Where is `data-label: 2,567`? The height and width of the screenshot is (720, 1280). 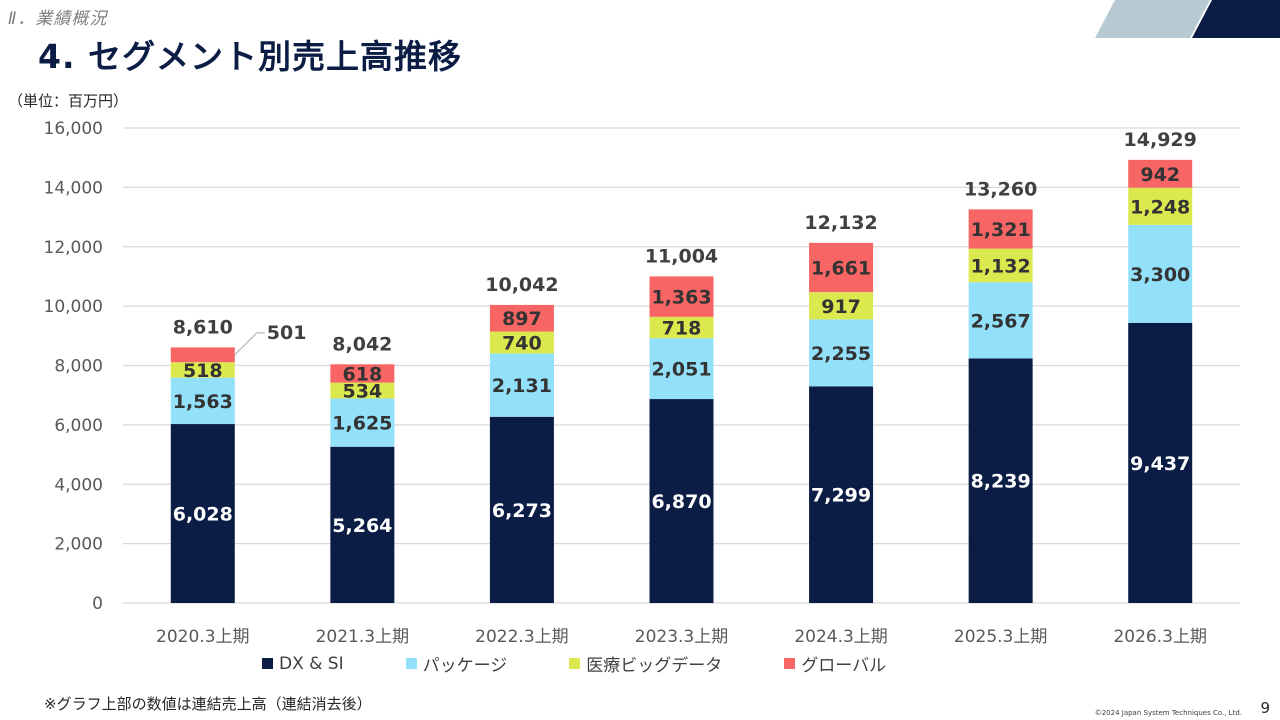
data-label: 2,567 is located at coordinates (1001, 321).